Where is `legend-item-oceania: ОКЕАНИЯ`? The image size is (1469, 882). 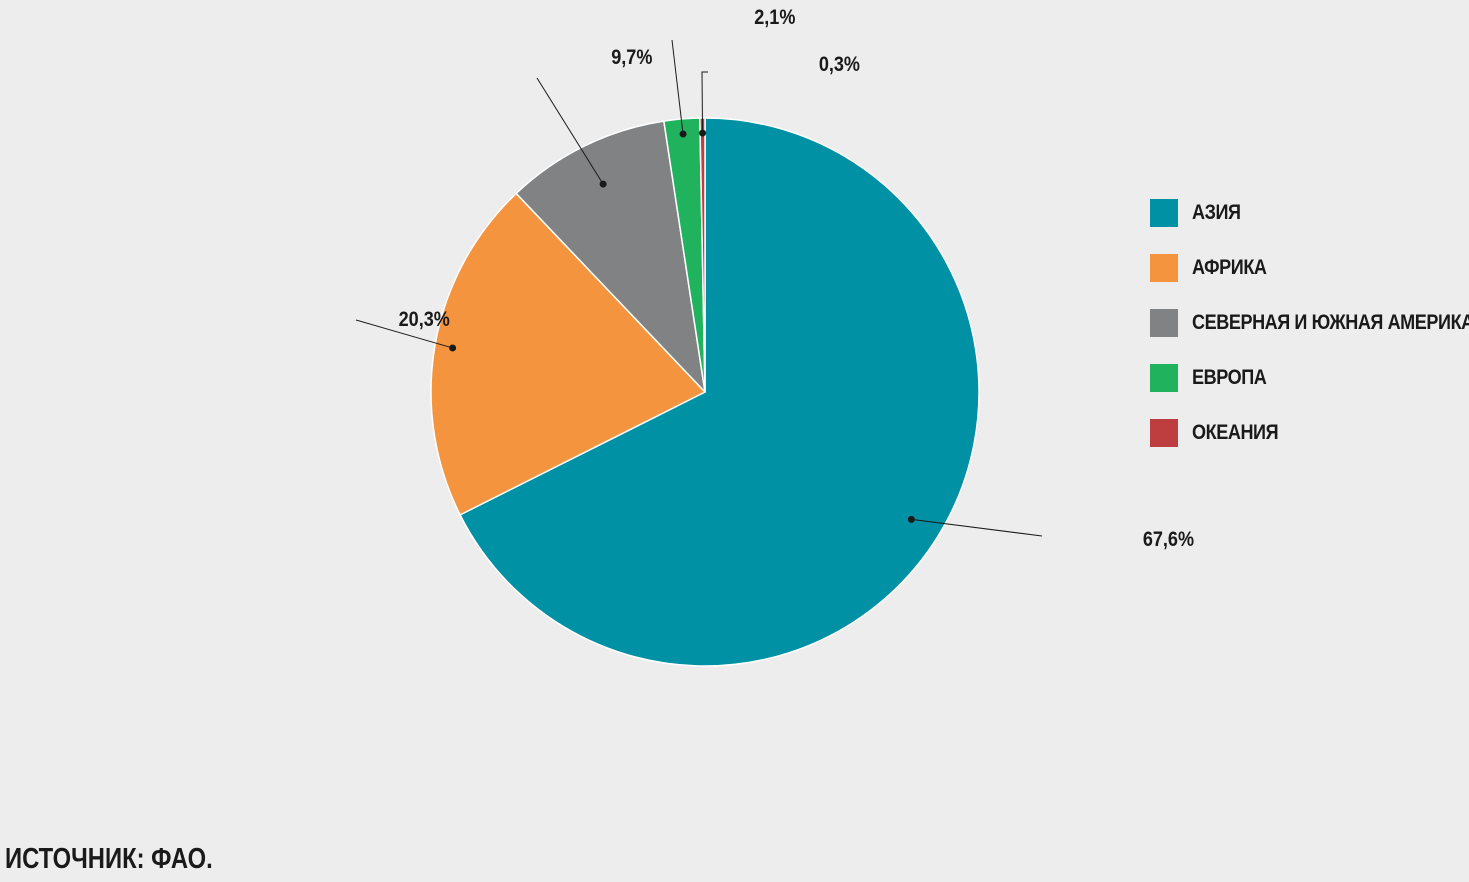
legend-item-oceania: ОКЕАНИЯ is located at coordinates (1309, 433).